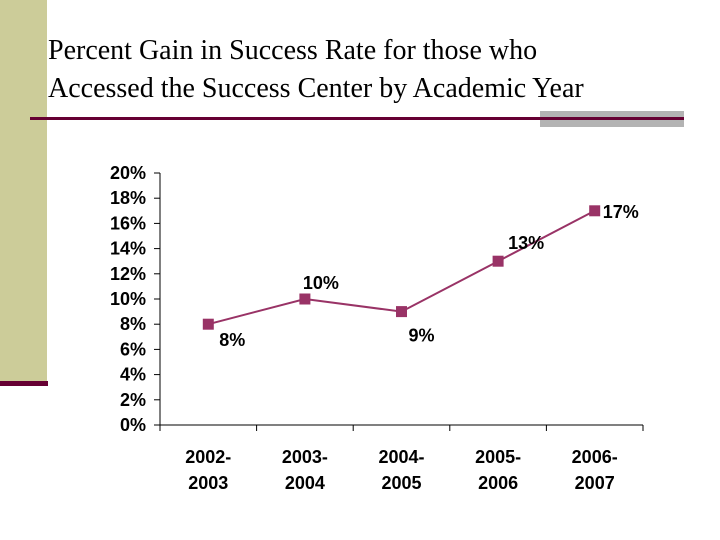 The image size is (720, 540). I want to click on y-tick-label: 4%, so click(133, 375).